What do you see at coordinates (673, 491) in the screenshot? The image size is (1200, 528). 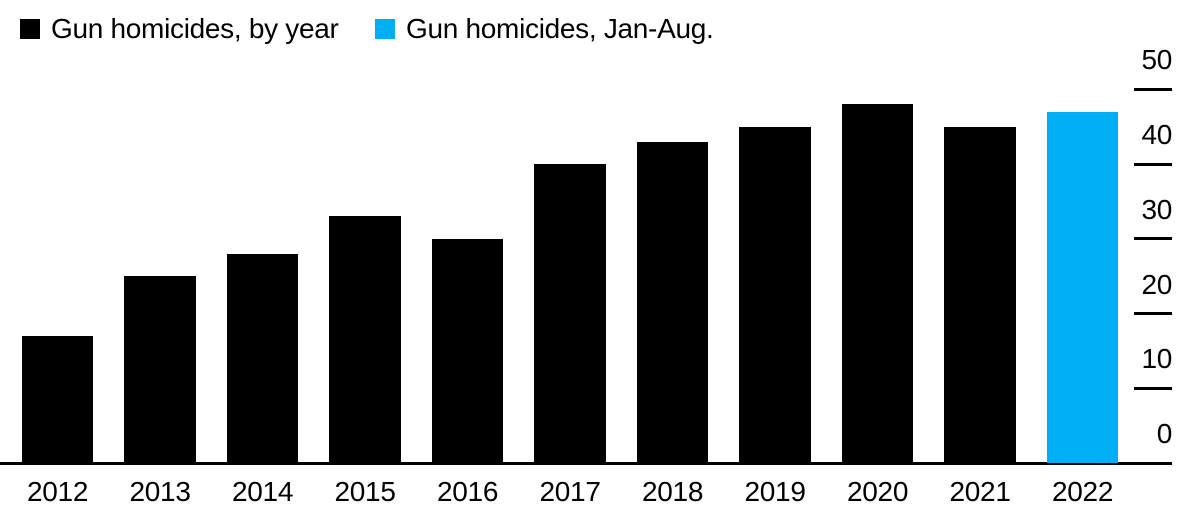 I see `x-tick-label-2018: 2018` at bounding box center [673, 491].